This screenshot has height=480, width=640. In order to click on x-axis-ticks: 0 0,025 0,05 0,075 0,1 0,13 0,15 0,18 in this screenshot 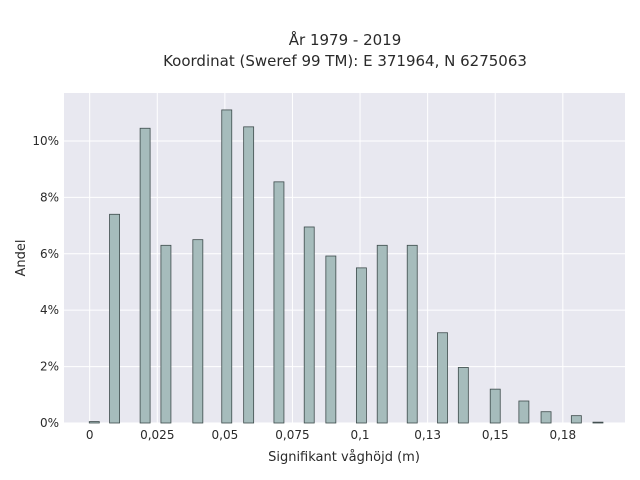, I will do `click(331, 435)`.